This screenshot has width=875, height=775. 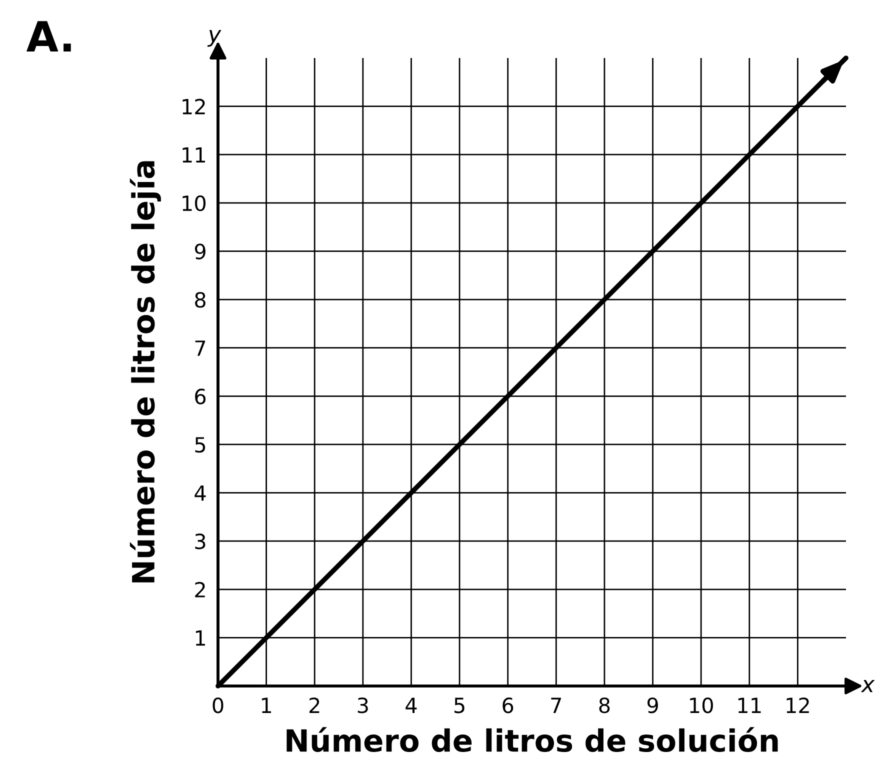 I want to click on x-tick-label: 0, so click(x=218, y=705).